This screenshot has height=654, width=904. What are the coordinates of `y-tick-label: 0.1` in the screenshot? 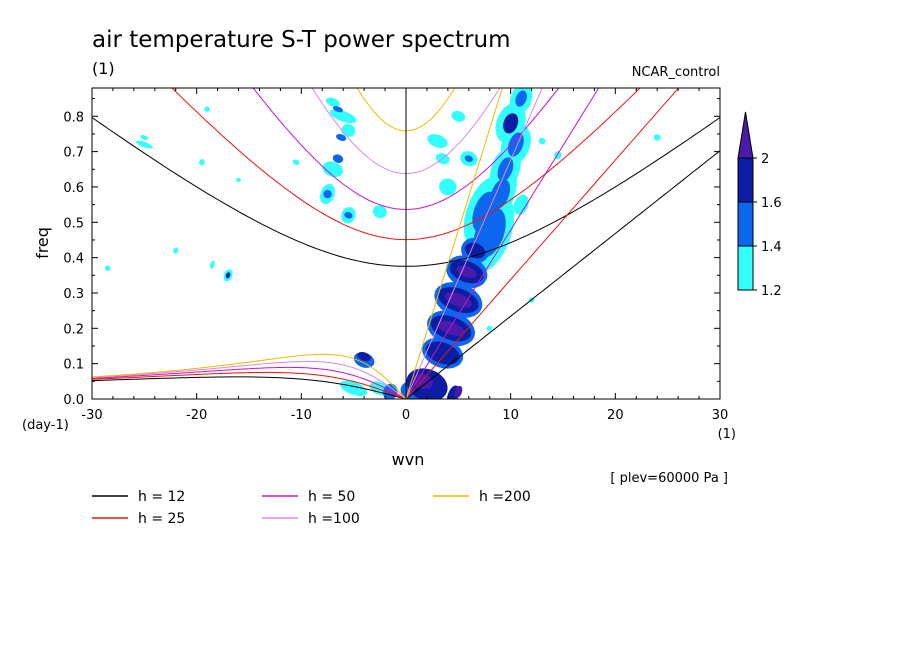 It's located at (73, 365).